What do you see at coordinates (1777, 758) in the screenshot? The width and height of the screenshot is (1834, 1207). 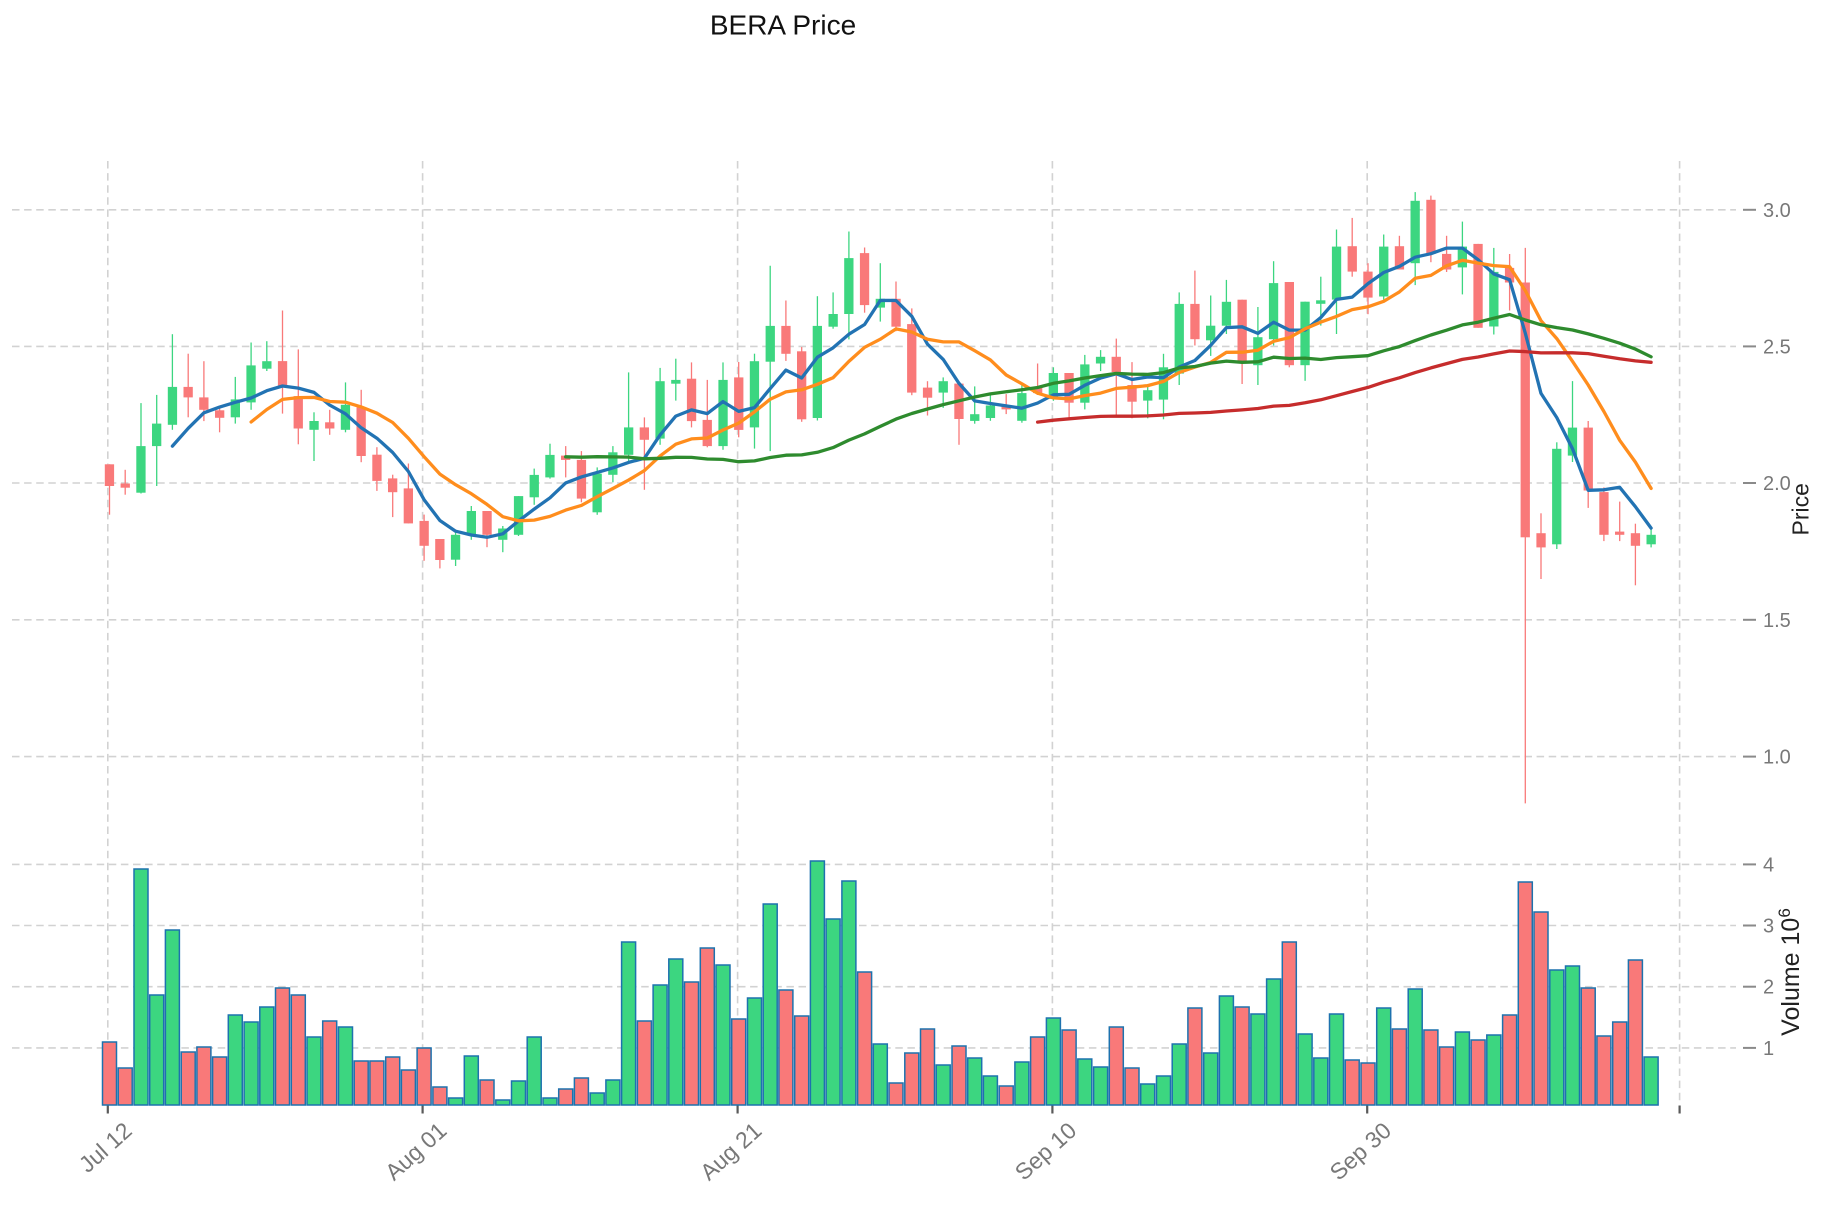 I see `svg-text: 1.0` at bounding box center [1777, 758].